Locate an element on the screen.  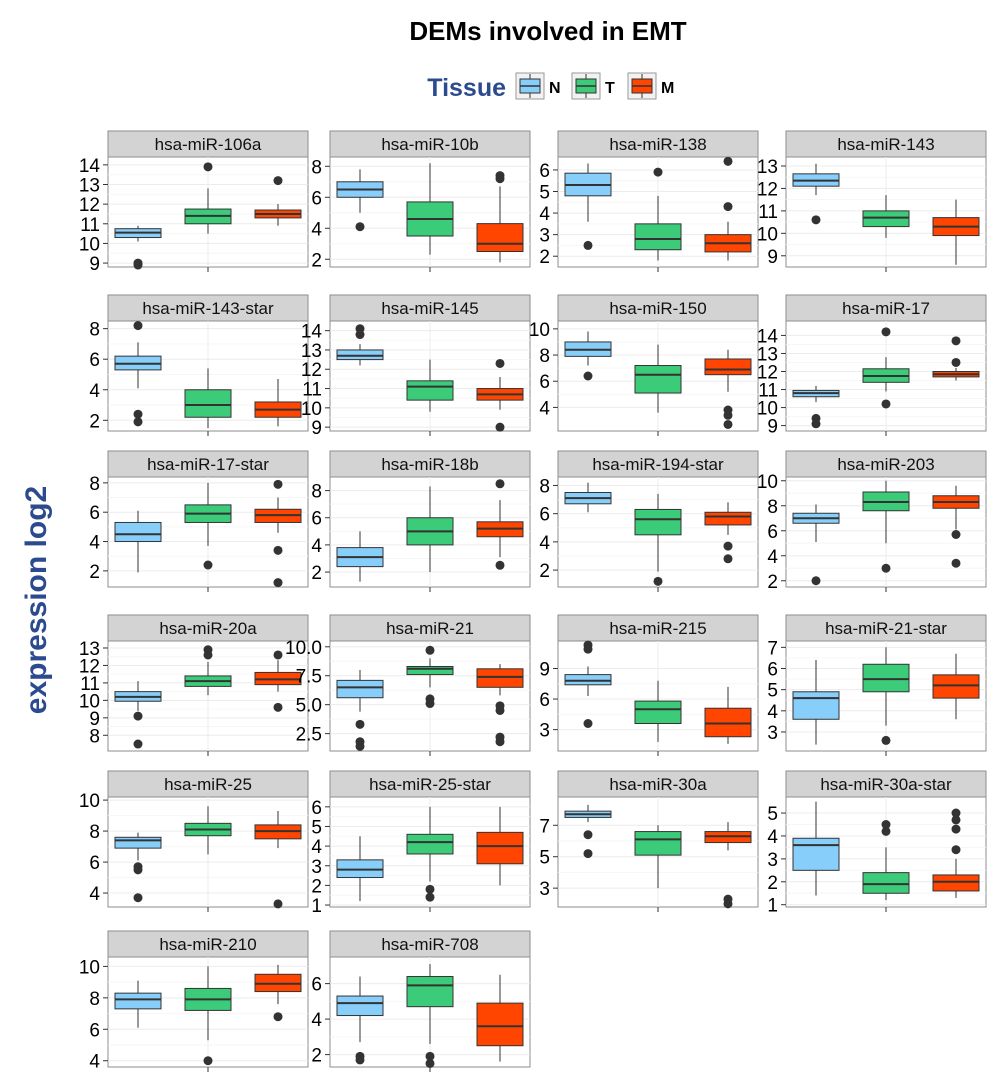
panel-hsa-miR-194-star: hsa-miR-194-star 2 4 6 8 is located at coordinates (649, 521).